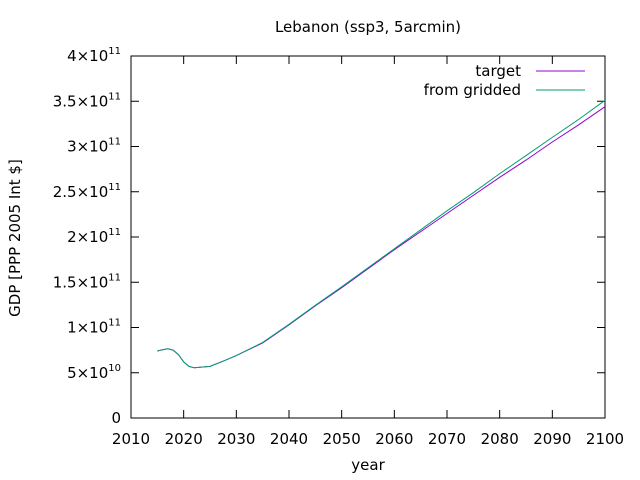  I want to click on y-tick-label: 2×10¹¹, so click(94, 236).